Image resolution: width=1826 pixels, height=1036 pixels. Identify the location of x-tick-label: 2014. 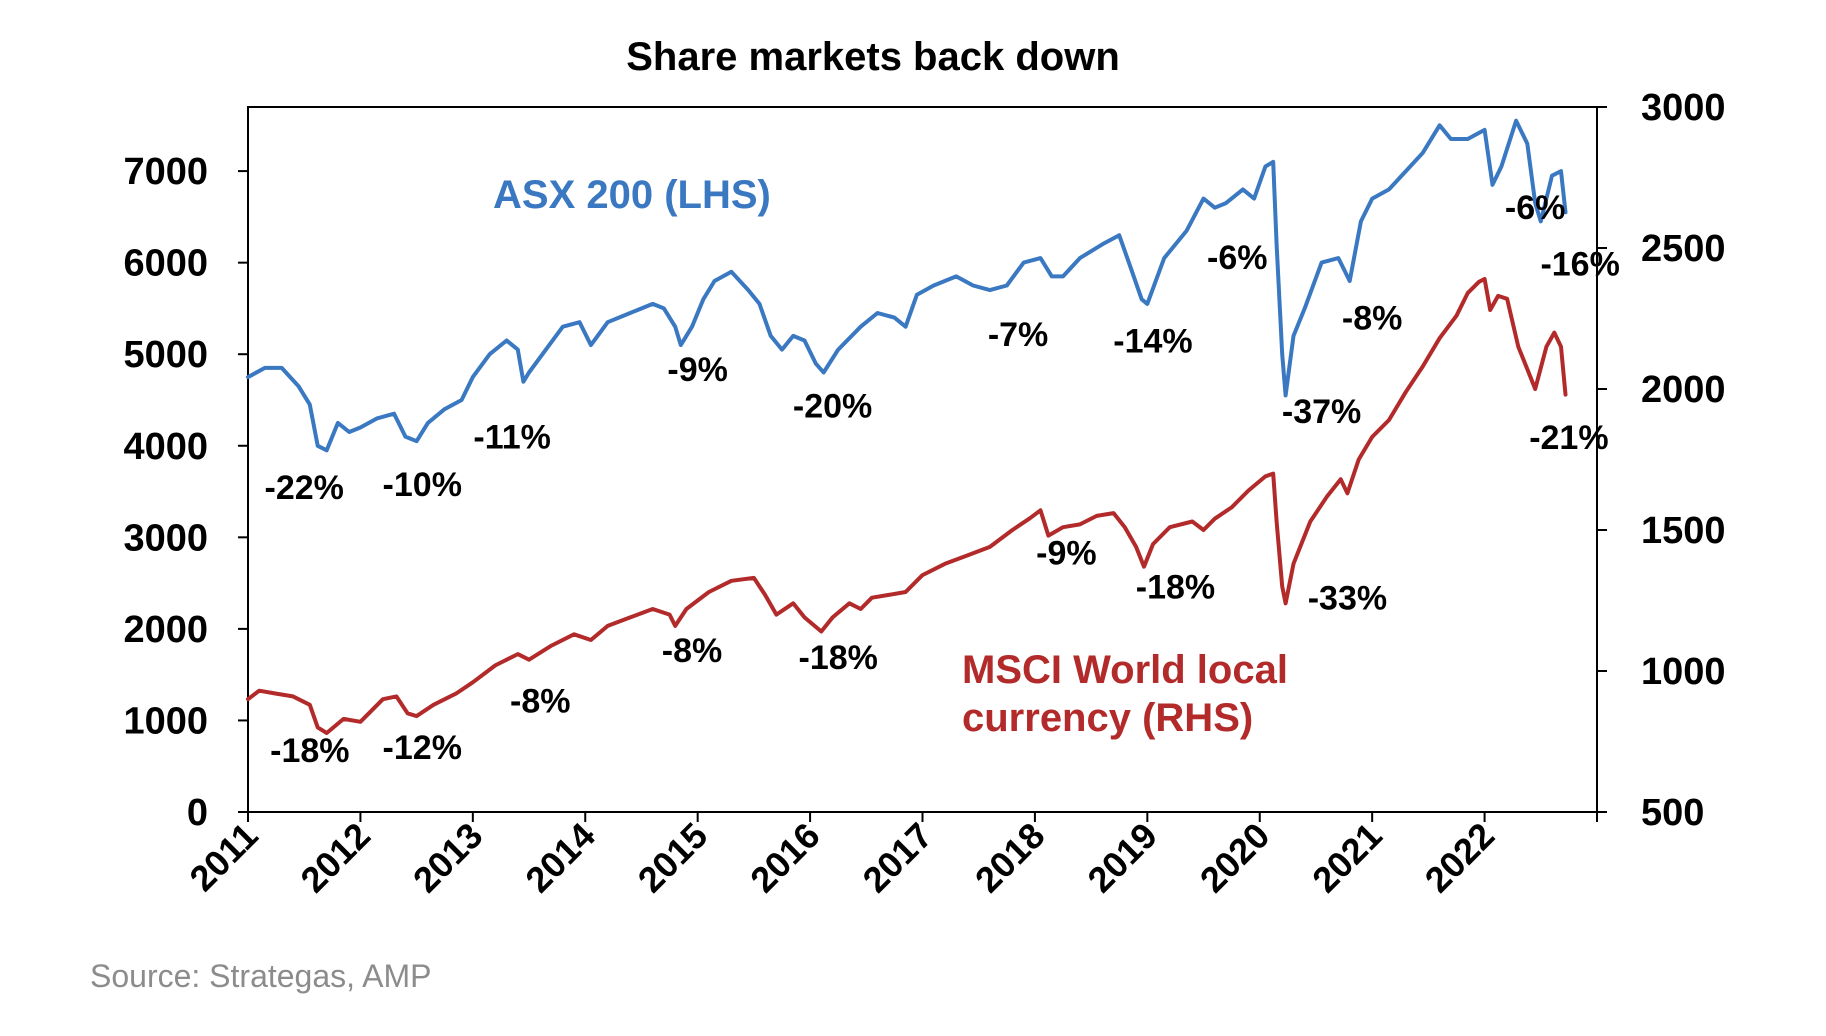
(560, 858).